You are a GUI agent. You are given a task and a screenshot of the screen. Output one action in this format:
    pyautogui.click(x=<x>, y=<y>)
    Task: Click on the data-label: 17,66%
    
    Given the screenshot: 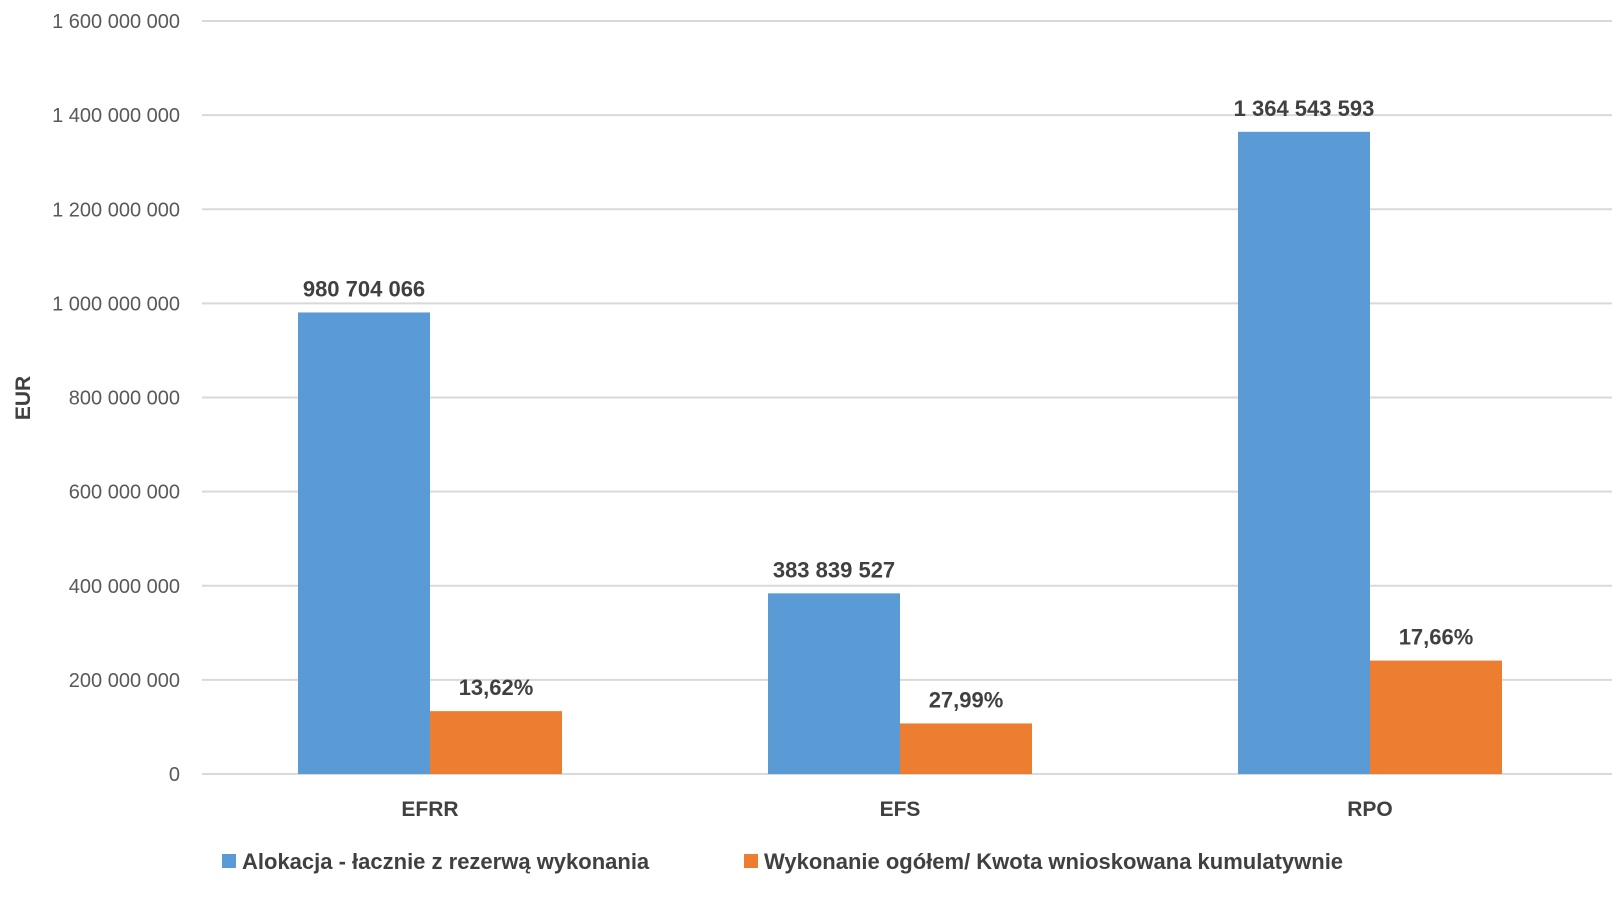 What is the action you would take?
    pyautogui.click(x=1436, y=637)
    